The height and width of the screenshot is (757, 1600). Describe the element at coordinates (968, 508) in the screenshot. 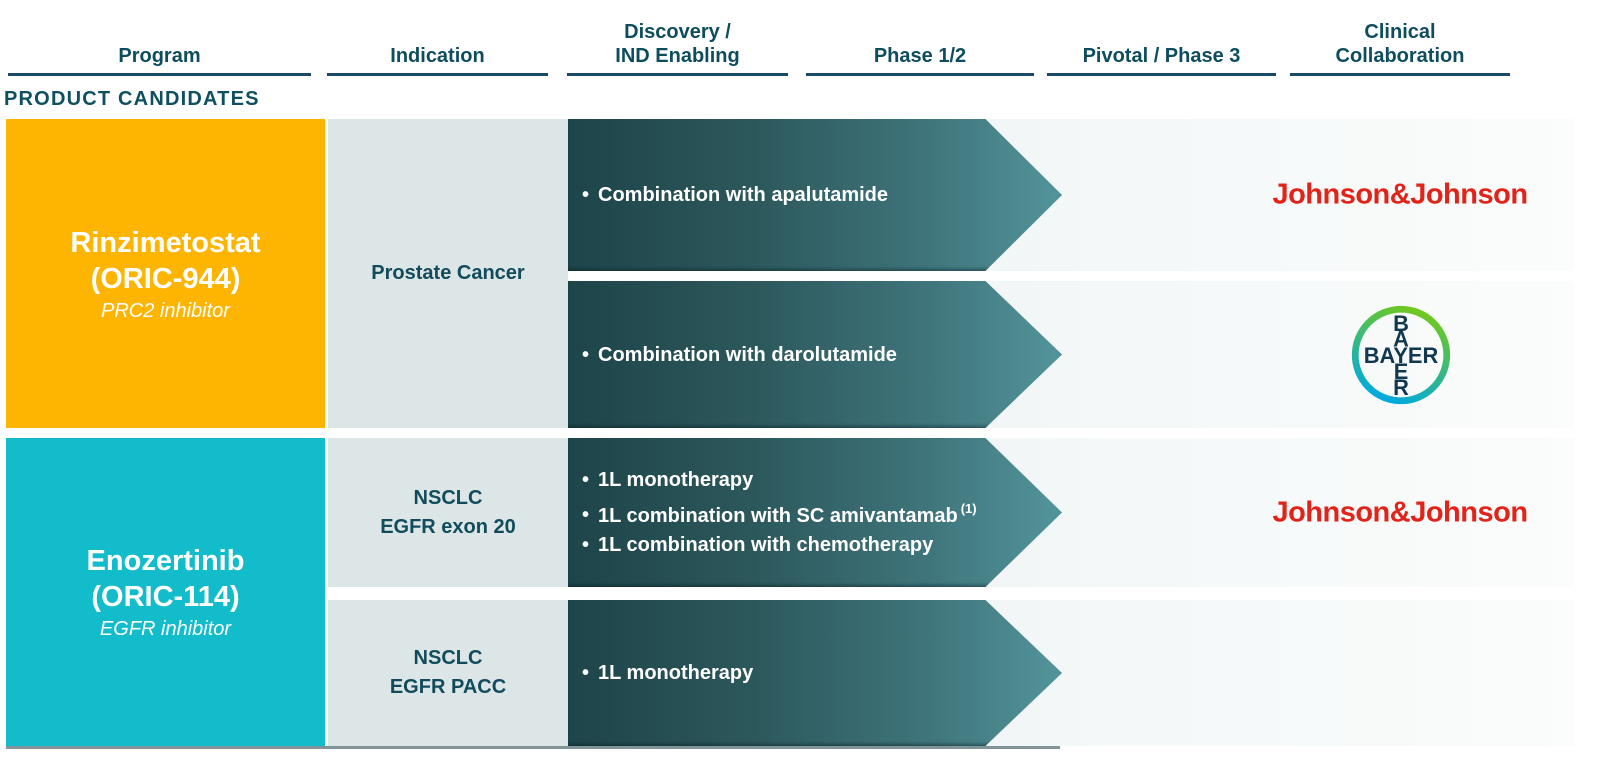

I see `footnote-ref: (1)` at that location.